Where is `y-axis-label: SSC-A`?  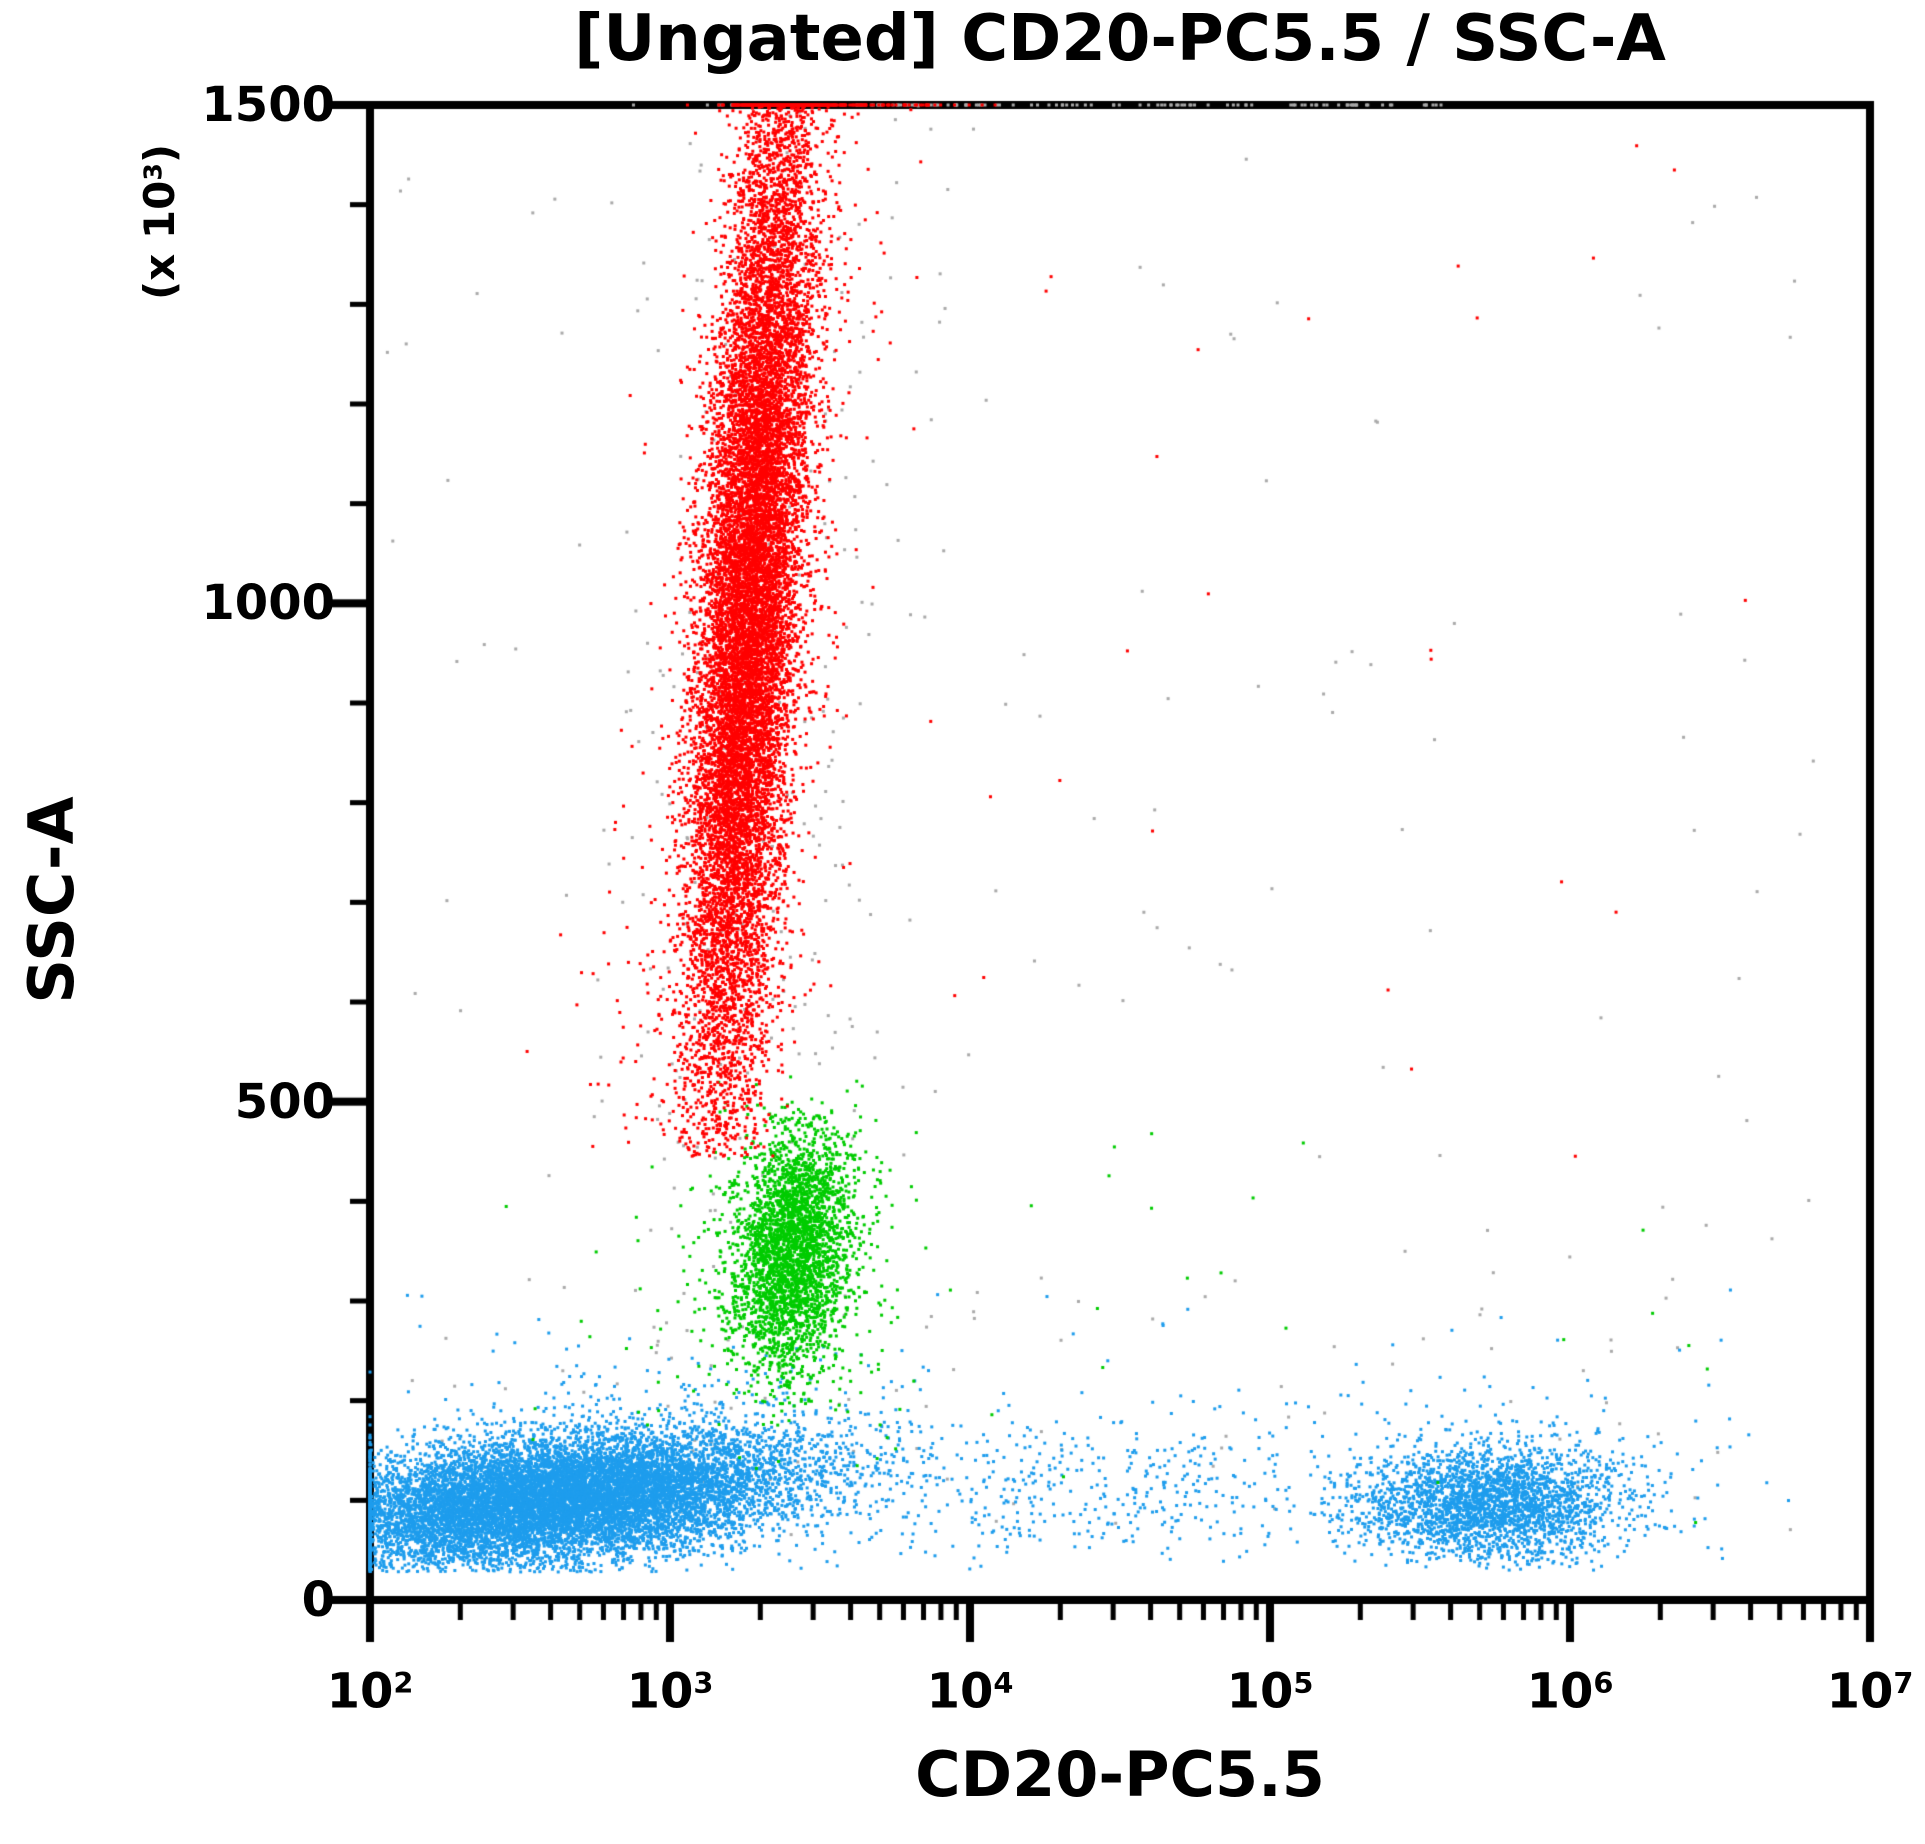 y-axis-label: SSC-A is located at coordinates (51, 900).